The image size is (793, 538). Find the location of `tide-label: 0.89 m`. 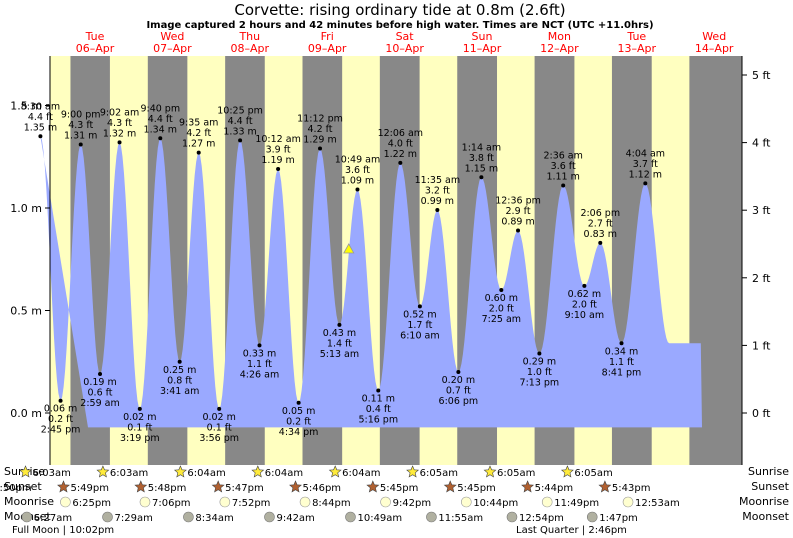

tide-label: 0.89 m is located at coordinates (517, 222).